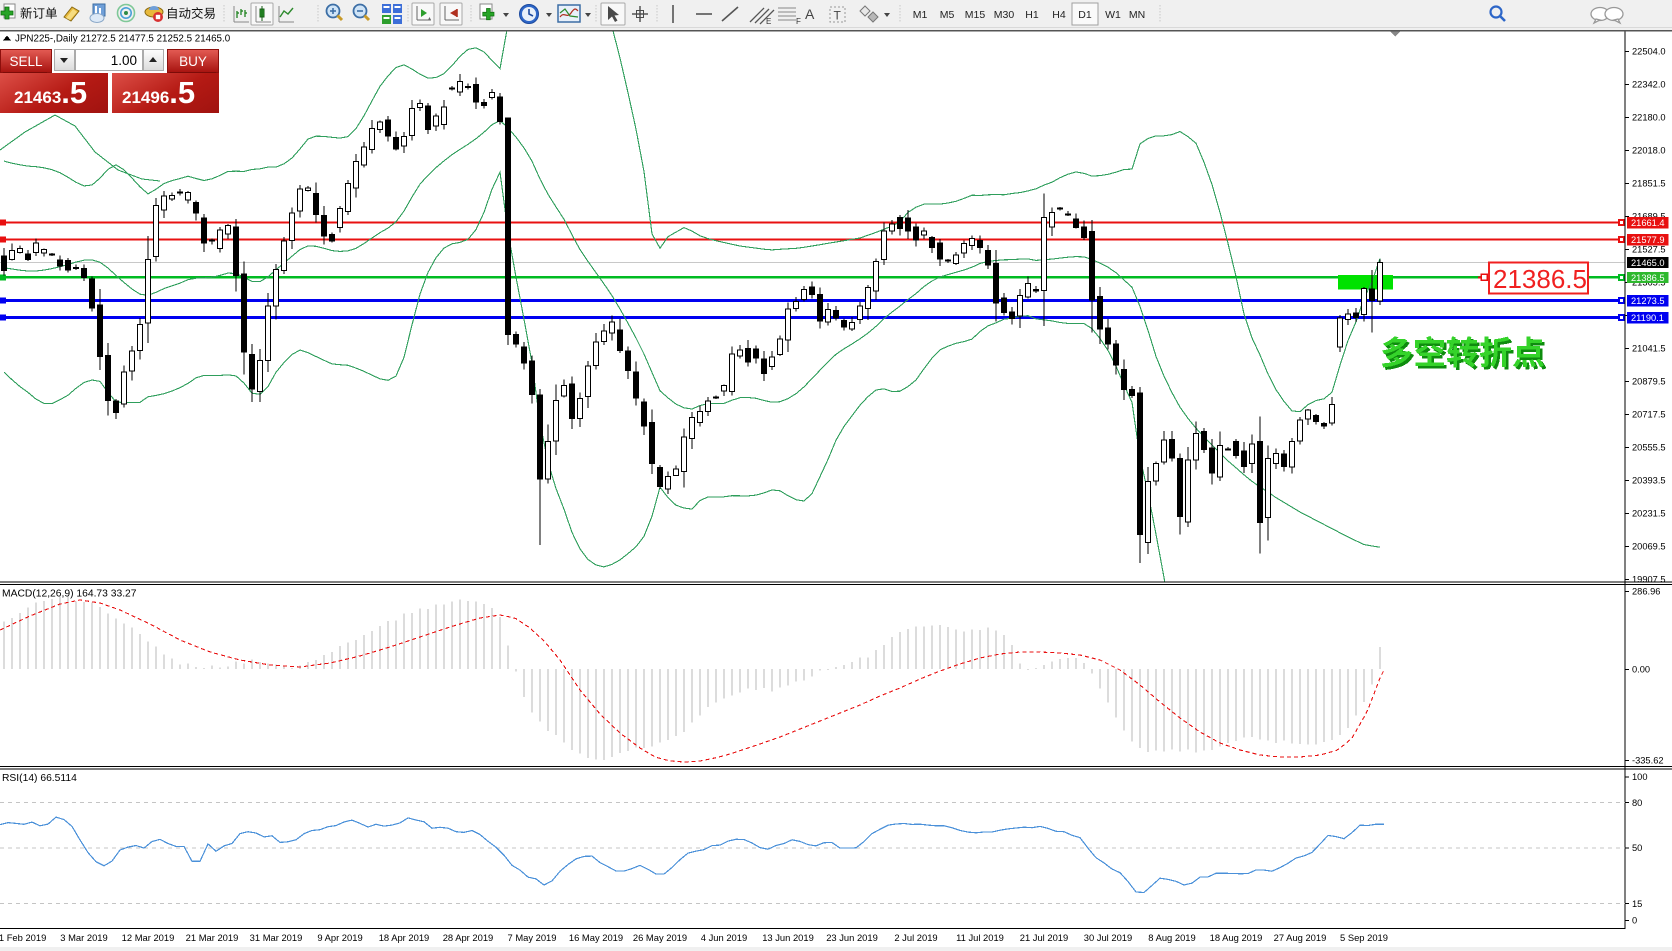 The image size is (1672, 951). I want to click on svg-text: 21661.4, so click(1648, 223).